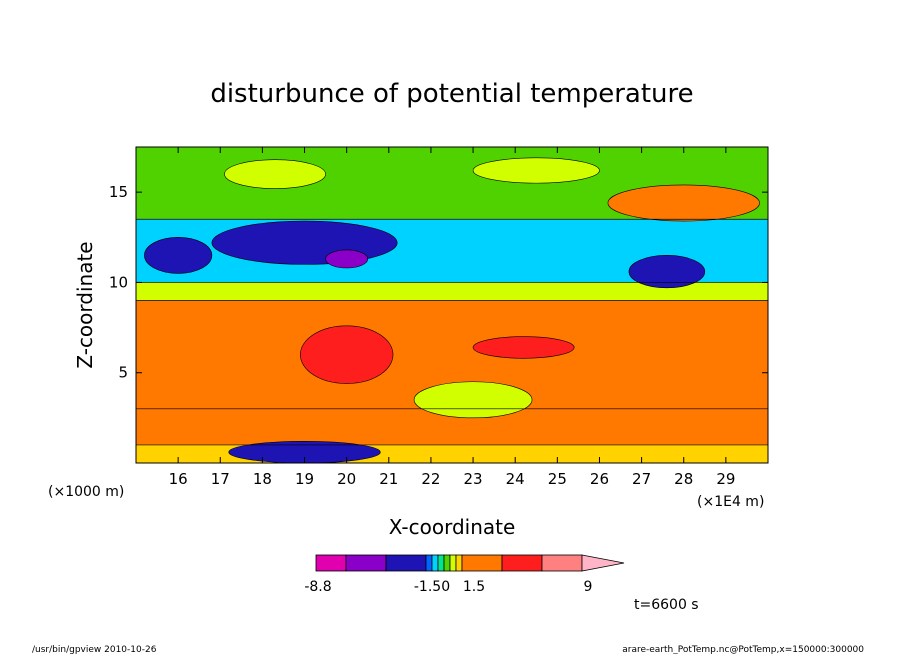  I want to click on x-units-left: (×1000 m), so click(86, 492).